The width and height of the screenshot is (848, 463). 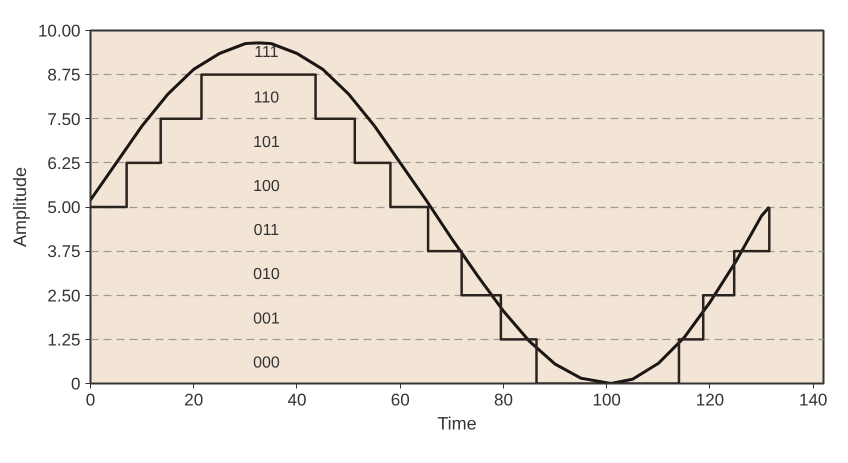 I want to click on annotation: 101, so click(x=266, y=142).